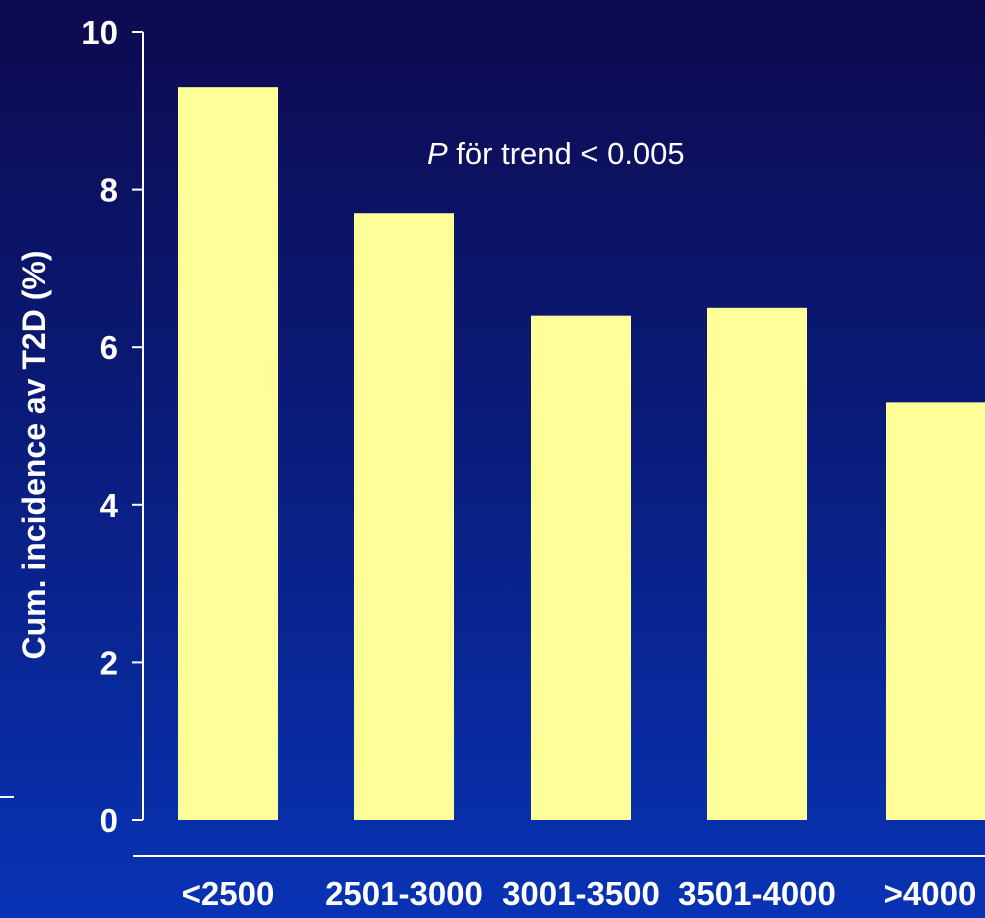 The image size is (985, 918). What do you see at coordinates (99, 32) in the screenshot?
I see `y-tick-label-10: 10` at bounding box center [99, 32].